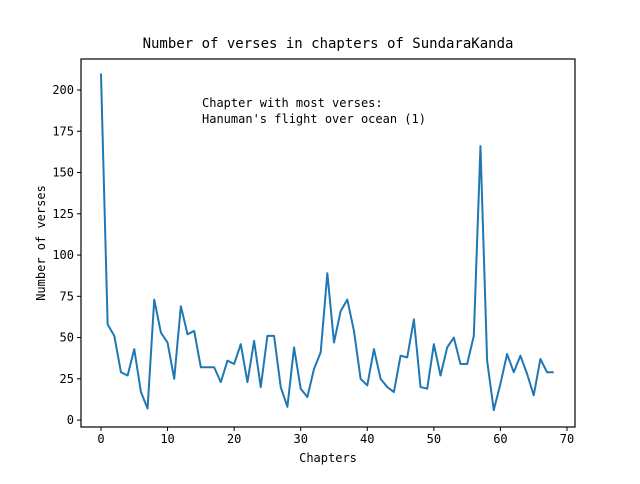 The image size is (640, 484). What do you see at coordinates (63, 255) in the screenshot?
I see `y-tick-label: 100` at bounding box center [63, 255].